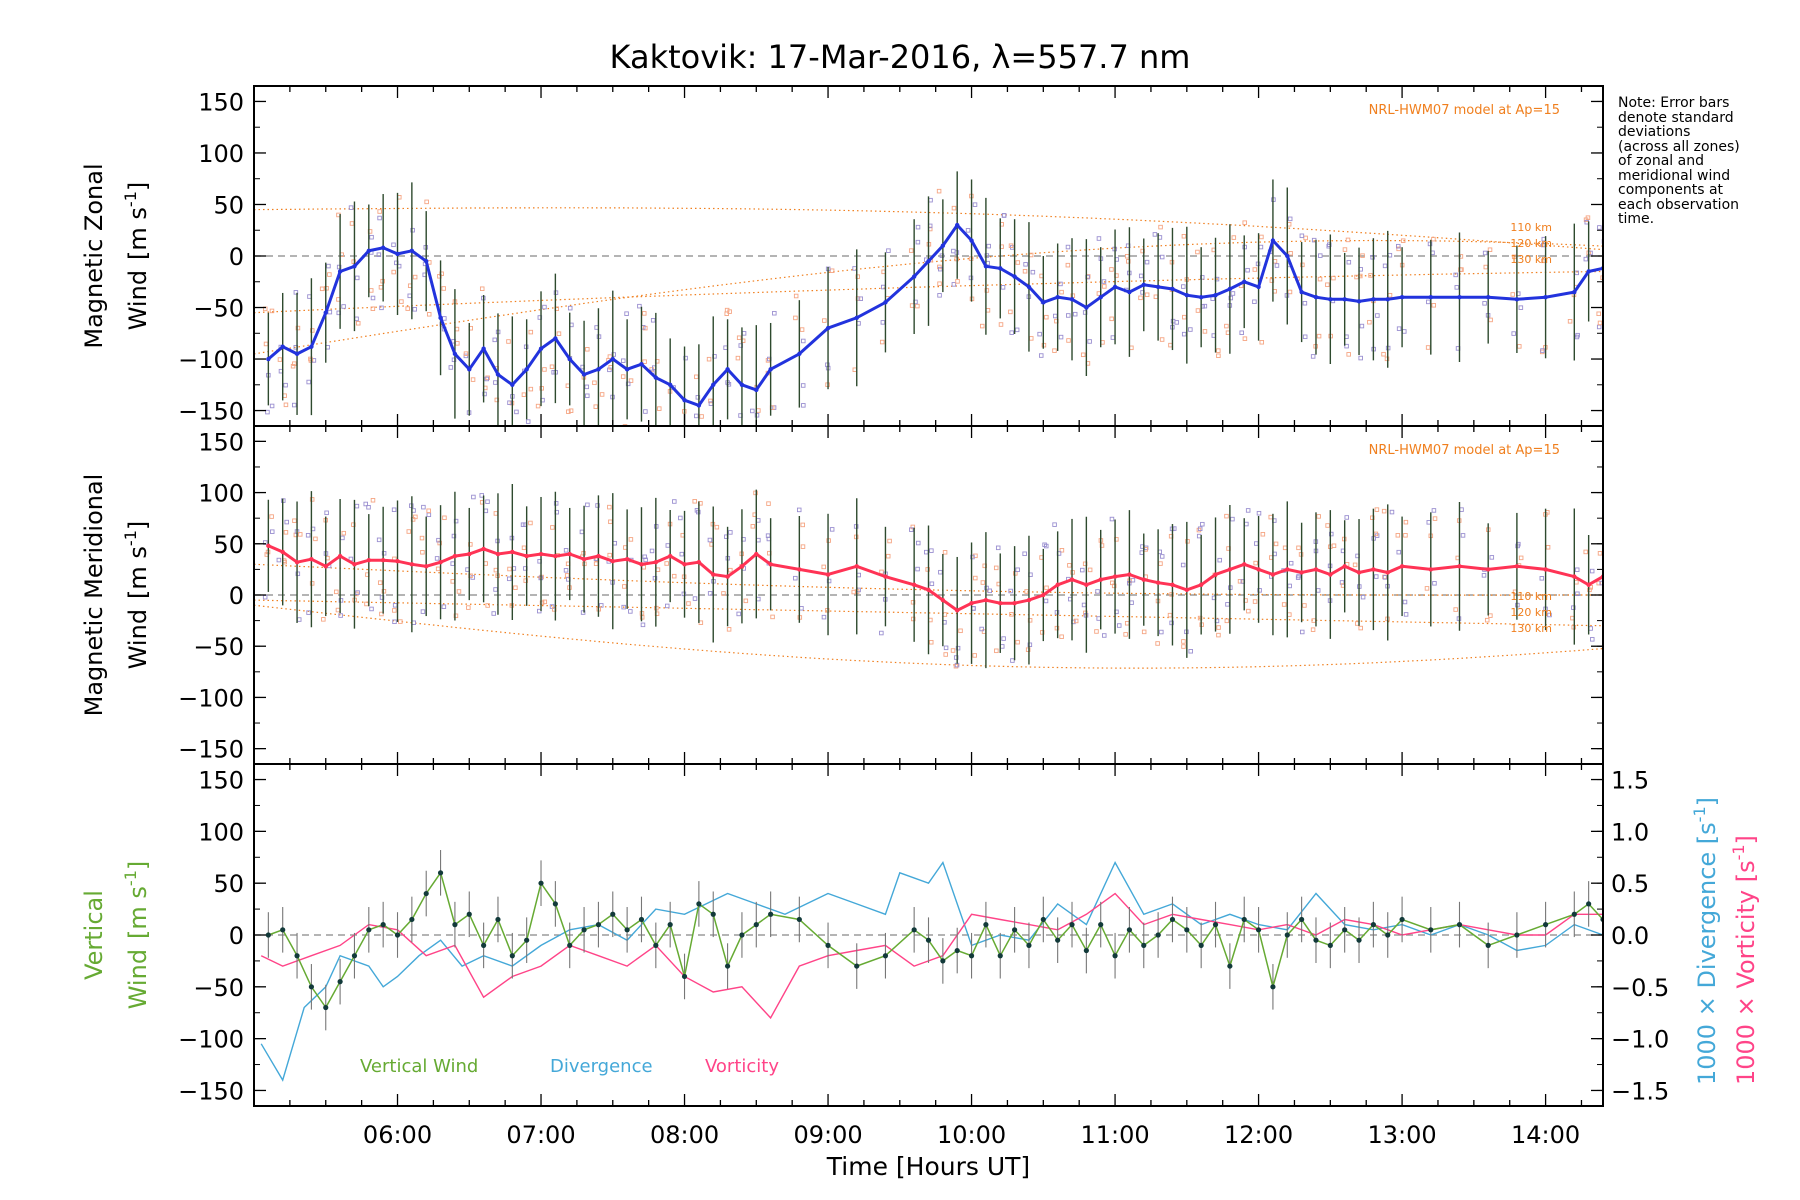 This screenshot has width=1800, height=1200. Describe the element at coordinates (221, 442) in the screenshot. I see `y-tick-label: 150` at that location.